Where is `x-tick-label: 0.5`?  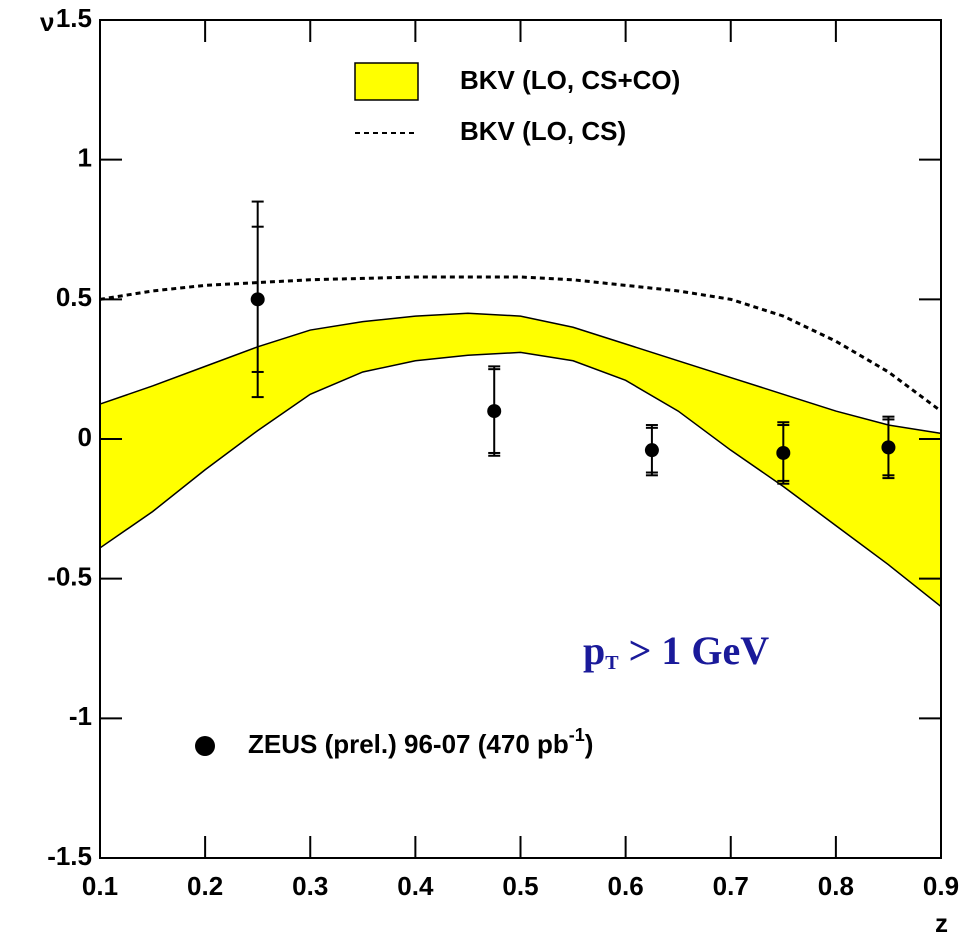 x-tick-label: 0.5 is located at coordinates (520, 886).